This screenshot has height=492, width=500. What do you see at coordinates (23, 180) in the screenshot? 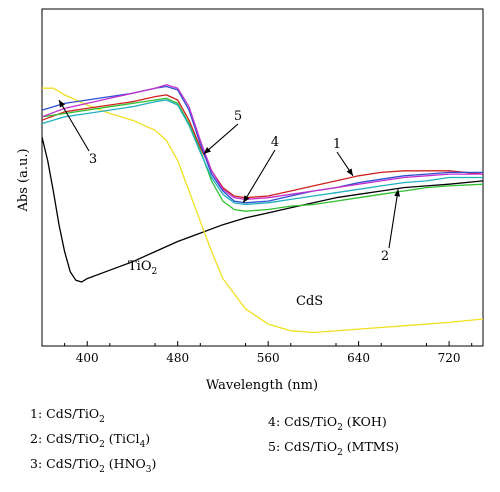
I see `y-axis-title: Abs (a.u.)` at bounding box center [23, 180].